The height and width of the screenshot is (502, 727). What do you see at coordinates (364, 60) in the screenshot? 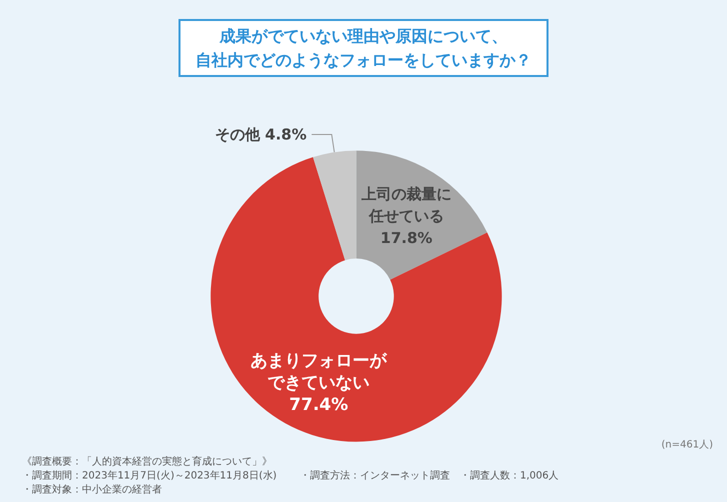
I see `chart-subtitle: 自社内でどのようなフォローをしていますか？` at bounding box center [364, 60].